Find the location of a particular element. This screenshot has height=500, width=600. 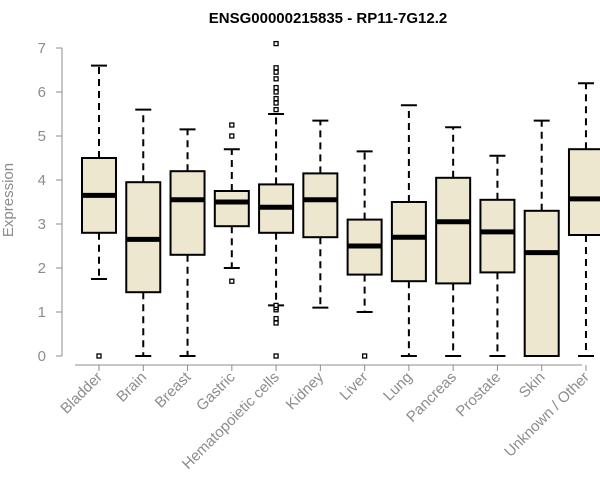

x-tick-label: Breast is located at coordinates (173, 389).